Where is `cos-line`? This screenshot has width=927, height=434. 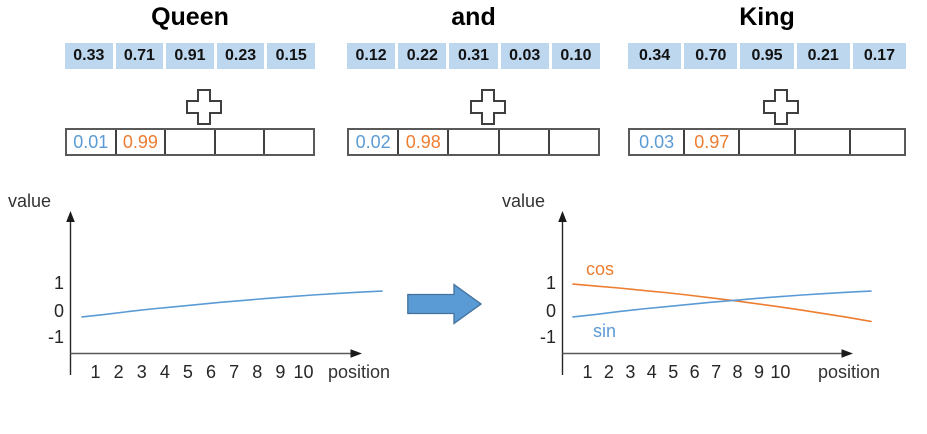 cos-line is located at coordinates (722, 303).